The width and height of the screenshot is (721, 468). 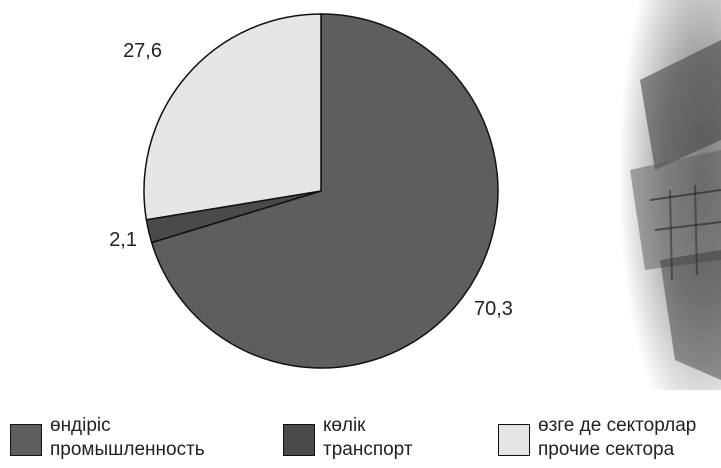 What do you see at coordinates (617, 425) in the screenshot?
I see `legend-label-other-kk: өзге де секторлар` at bounding box center [617, 425].